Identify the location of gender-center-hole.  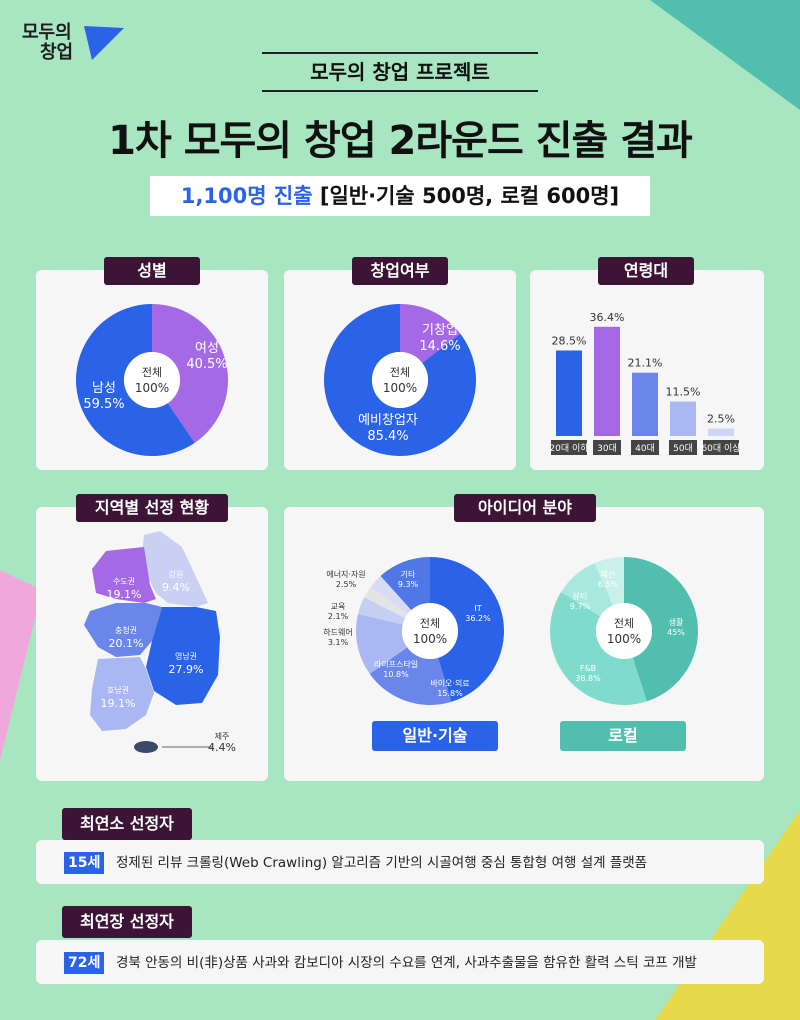
(152, 380).